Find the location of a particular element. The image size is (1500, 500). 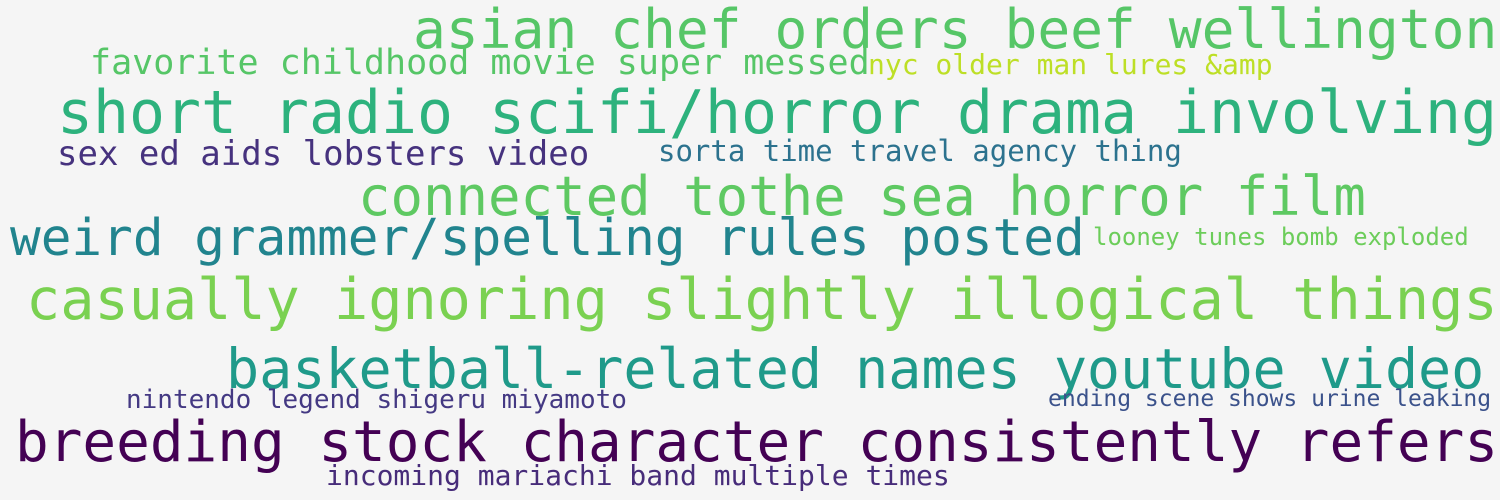

word-cloud-phrase: basketball-related names youtube video is located at coordinates (855, 369).